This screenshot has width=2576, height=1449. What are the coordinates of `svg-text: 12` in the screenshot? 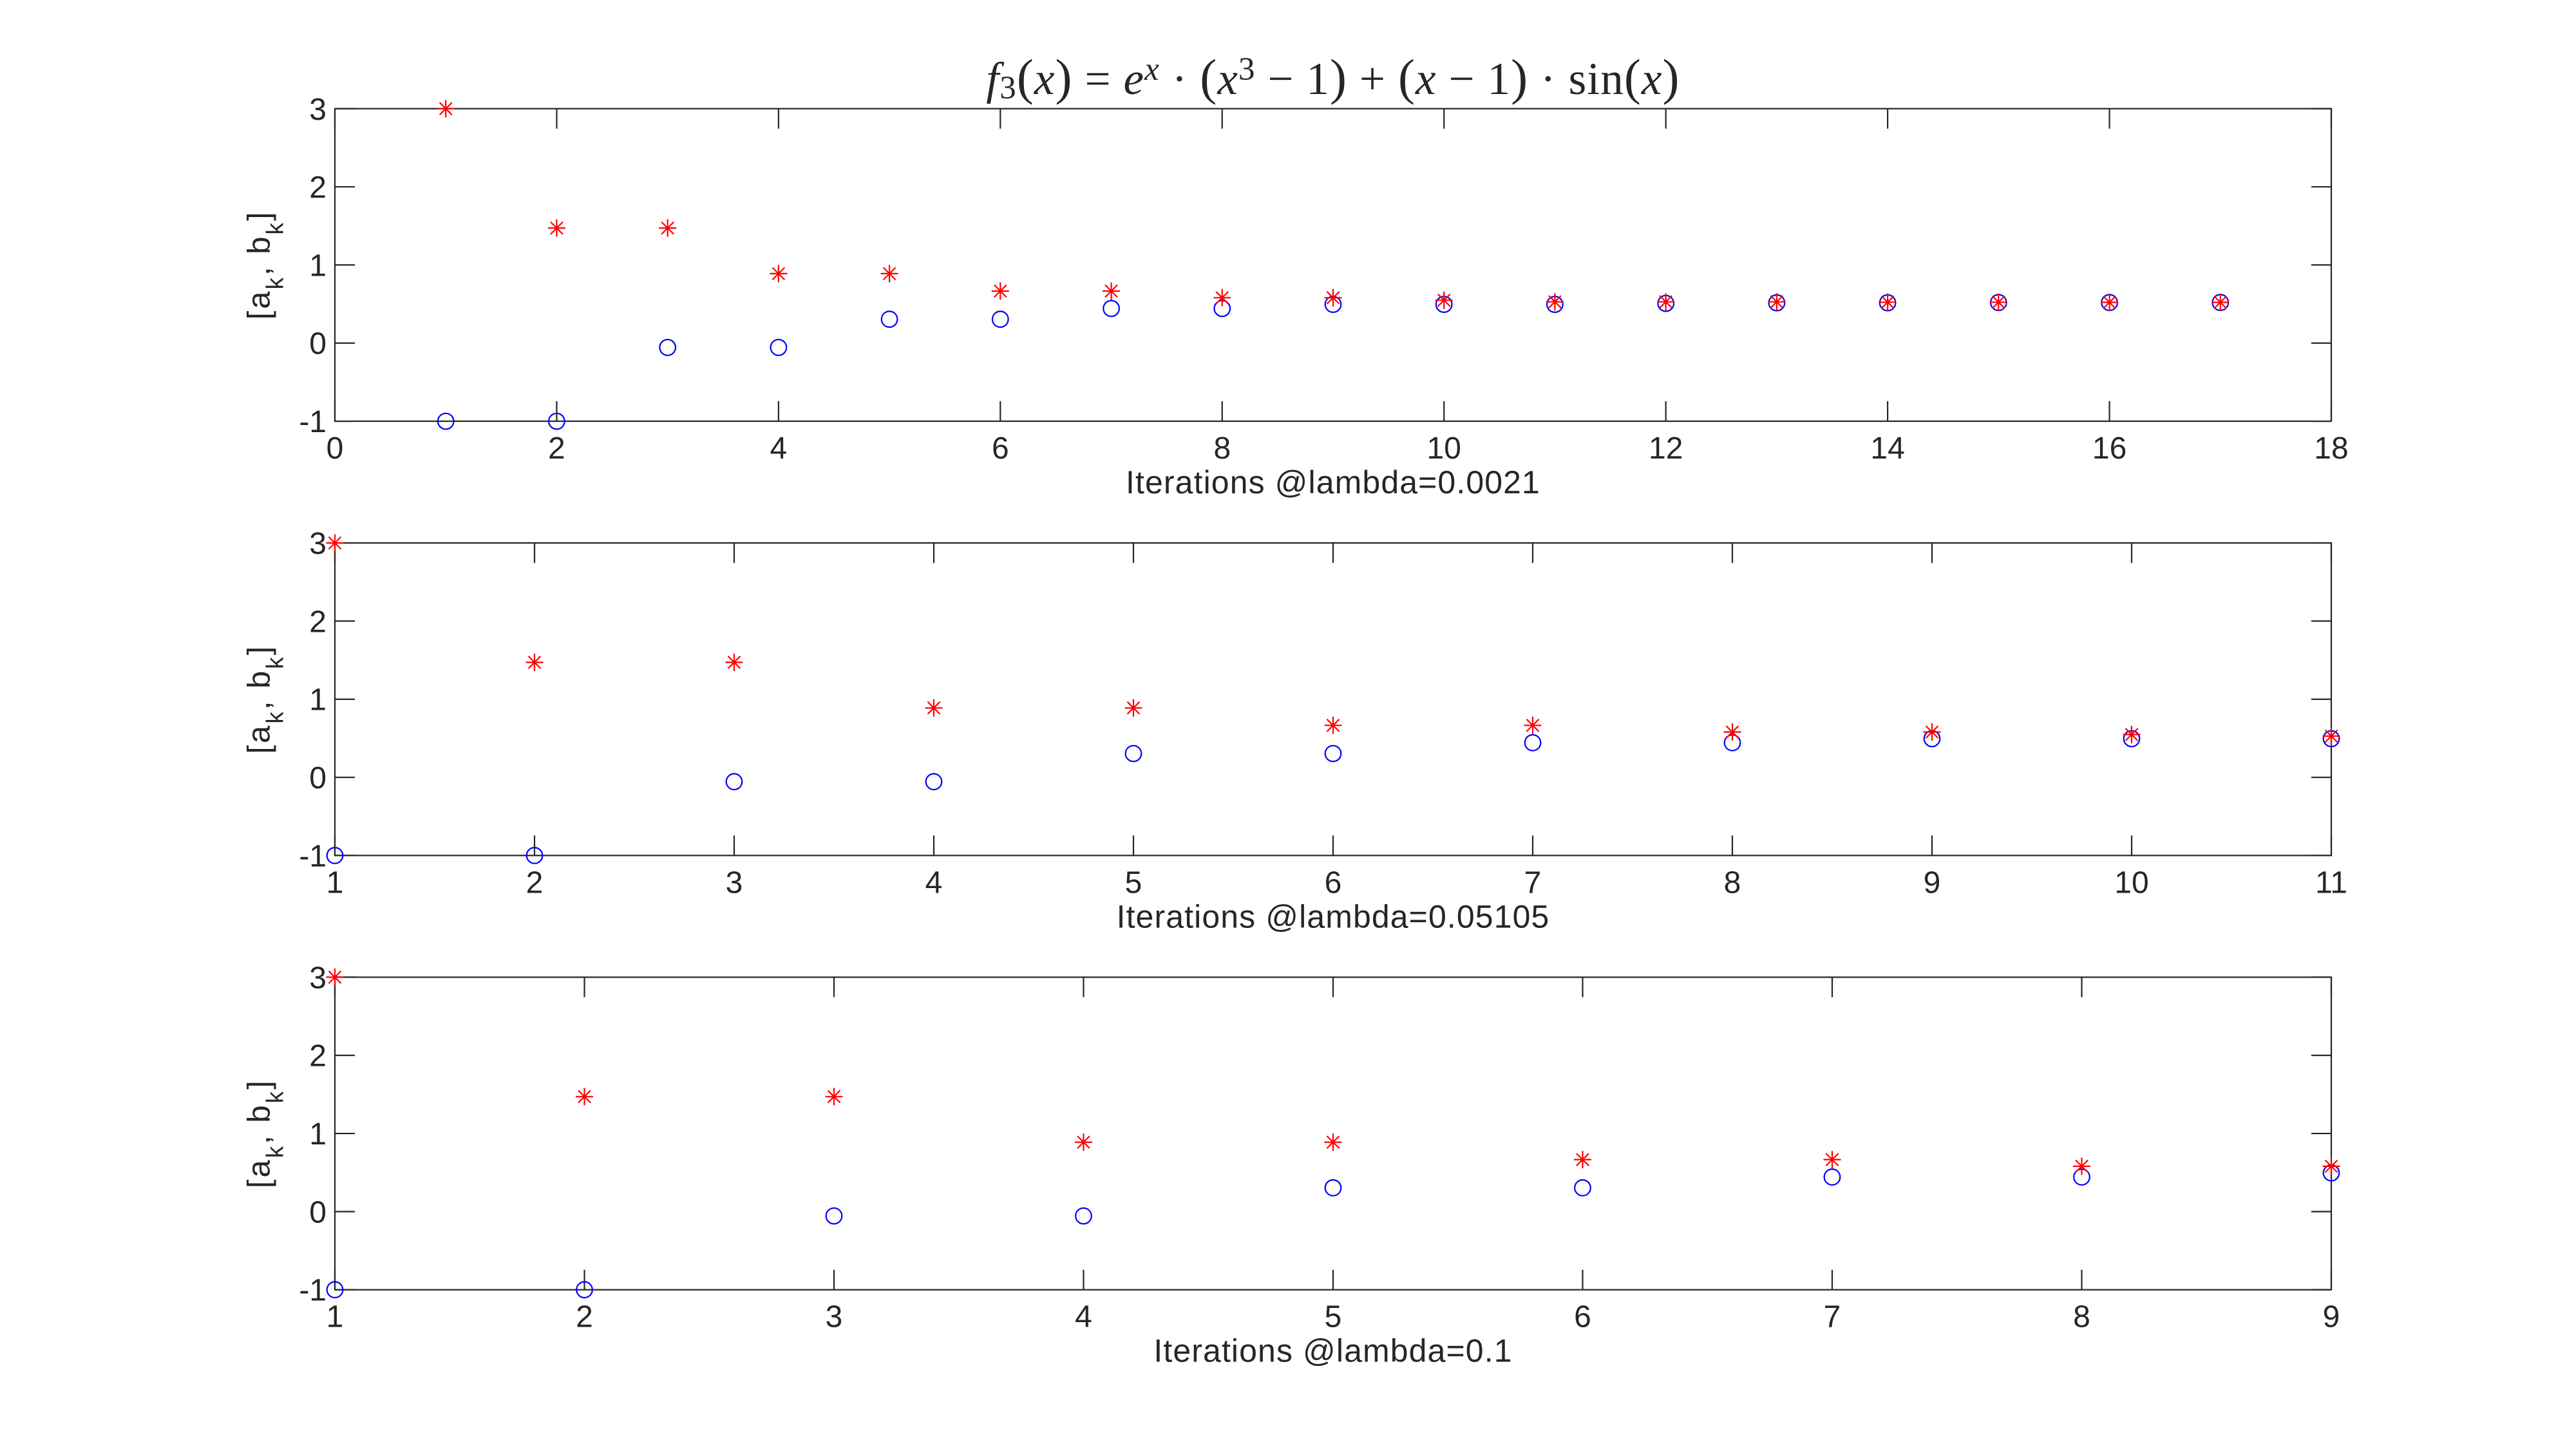 It's located at (1666, 448).